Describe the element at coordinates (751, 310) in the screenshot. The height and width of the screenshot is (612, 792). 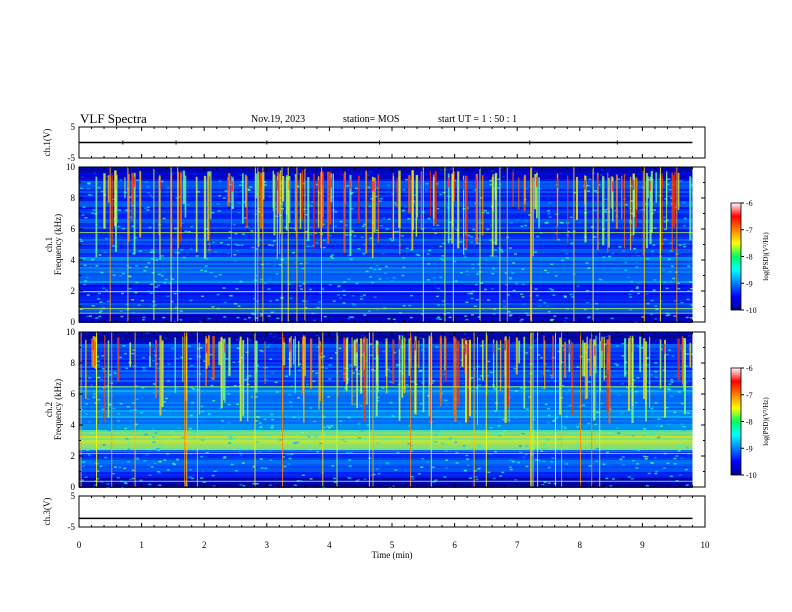
I see `colorbar-tick-label: -10` at that location.